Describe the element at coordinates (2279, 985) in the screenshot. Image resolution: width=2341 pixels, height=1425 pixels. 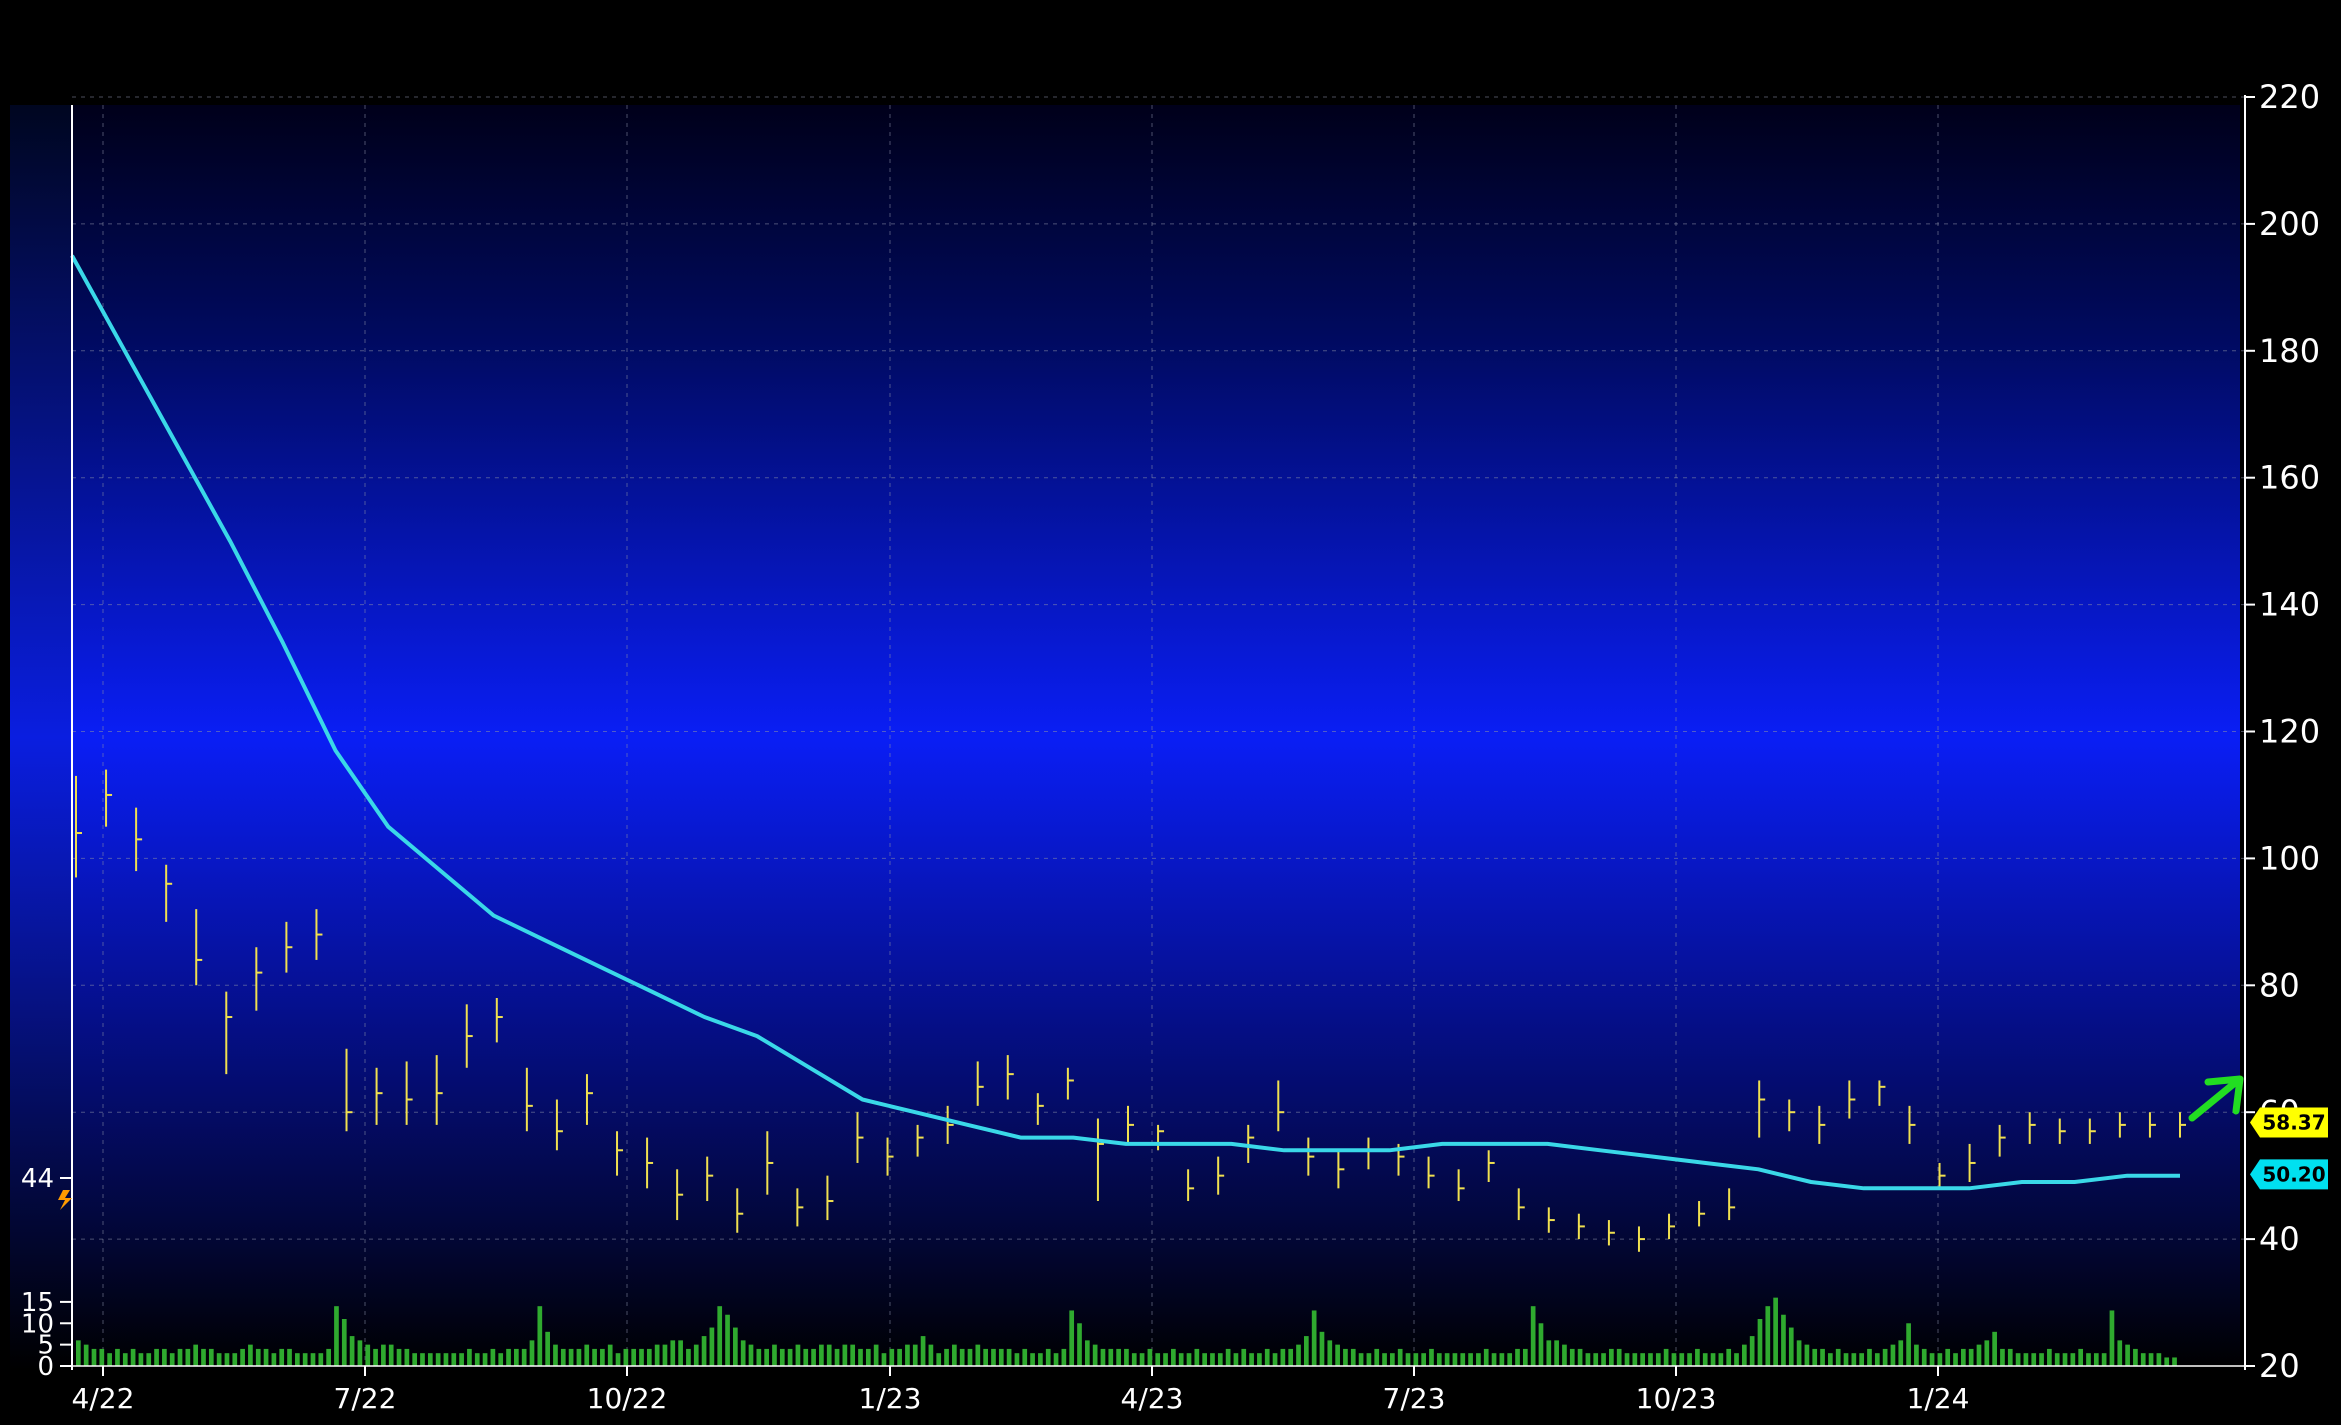
I see `y-tick-label: 80` at that location.